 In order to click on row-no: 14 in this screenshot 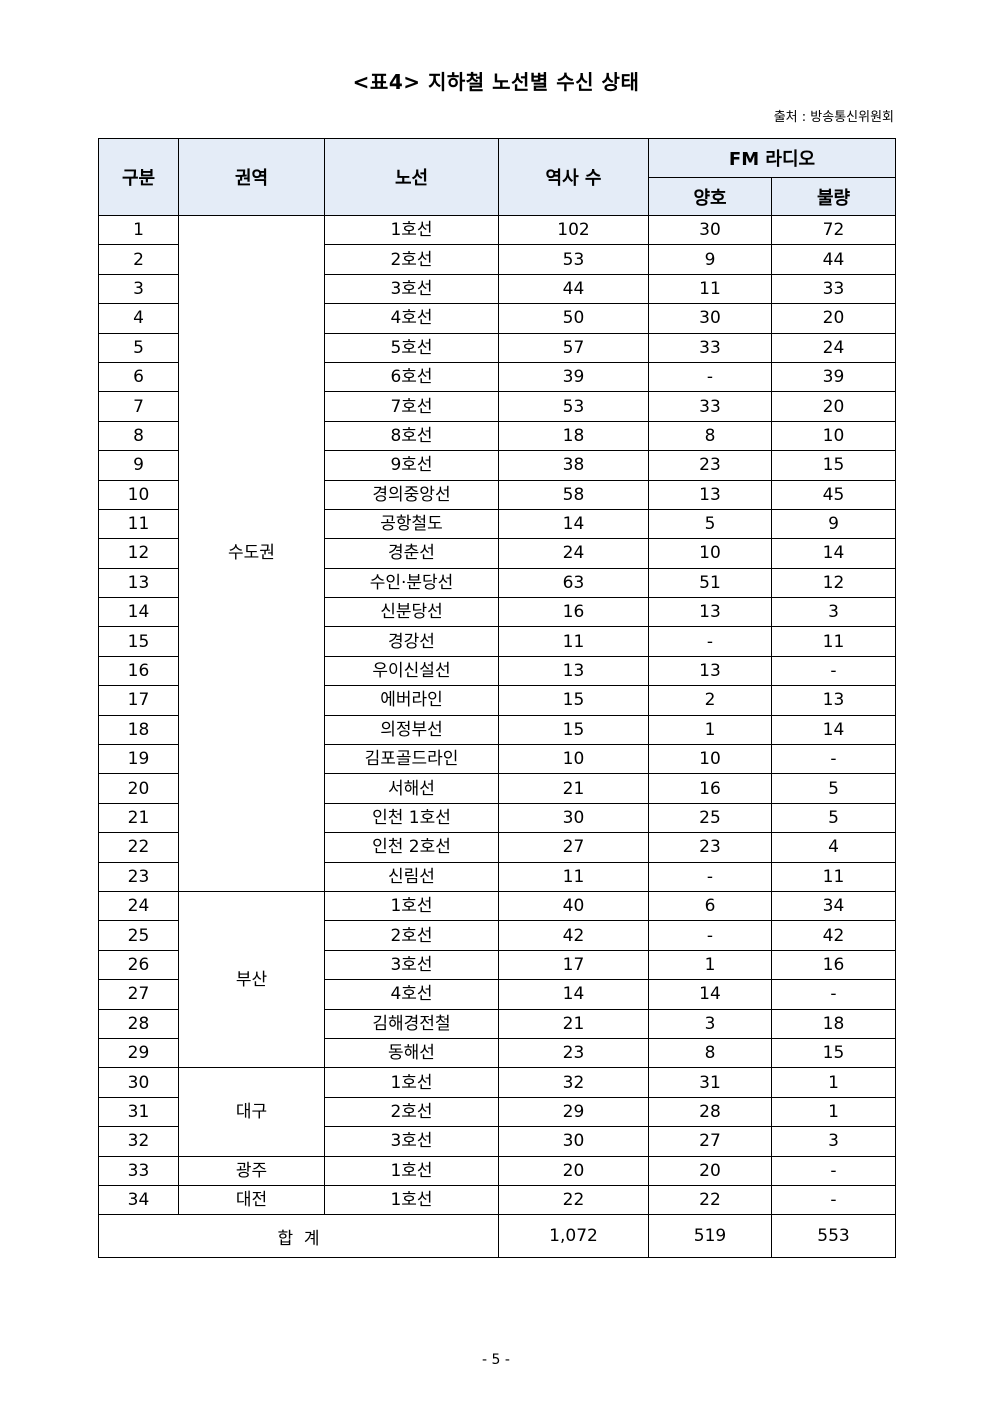, I will do `click(138, 612)`.